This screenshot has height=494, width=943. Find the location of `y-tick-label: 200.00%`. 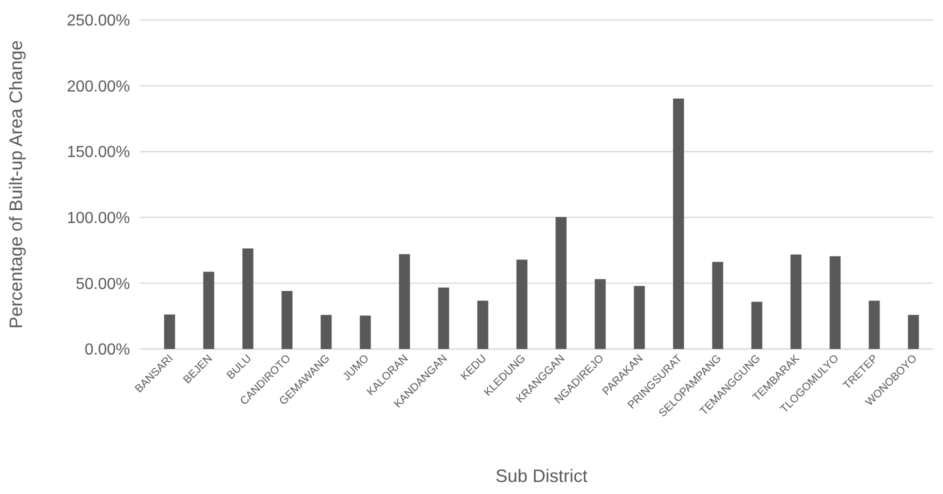

y-tick-label: 200.00% is located at coordinates (98, 87).